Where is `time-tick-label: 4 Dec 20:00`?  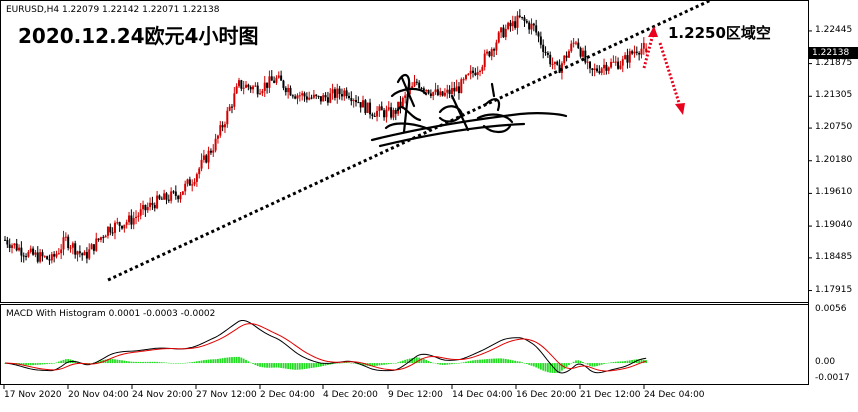
time-tick-label: 4 Dec 20:00 is located at coordinates (350, 395).